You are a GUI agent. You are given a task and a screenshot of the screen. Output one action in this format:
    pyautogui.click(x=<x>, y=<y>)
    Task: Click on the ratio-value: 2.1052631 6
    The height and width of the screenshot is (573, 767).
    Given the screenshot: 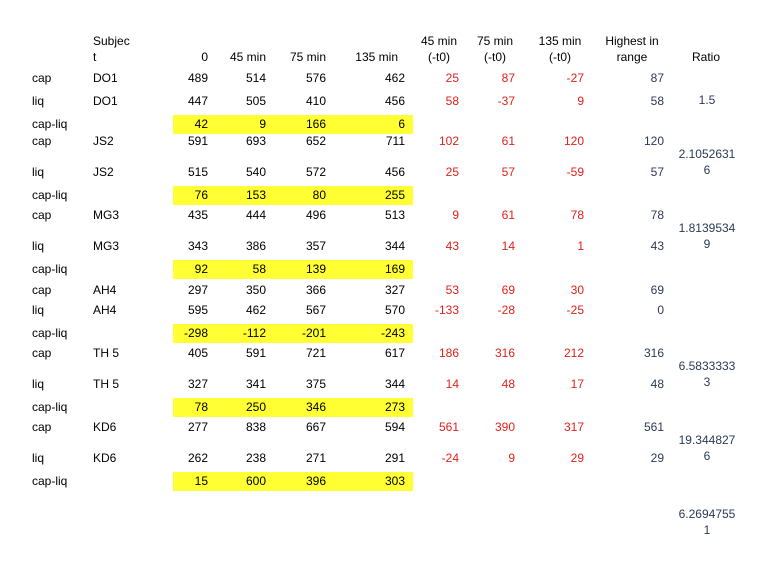 What is the action you would take?
    pyautogui.click(x=707, y=162)
    